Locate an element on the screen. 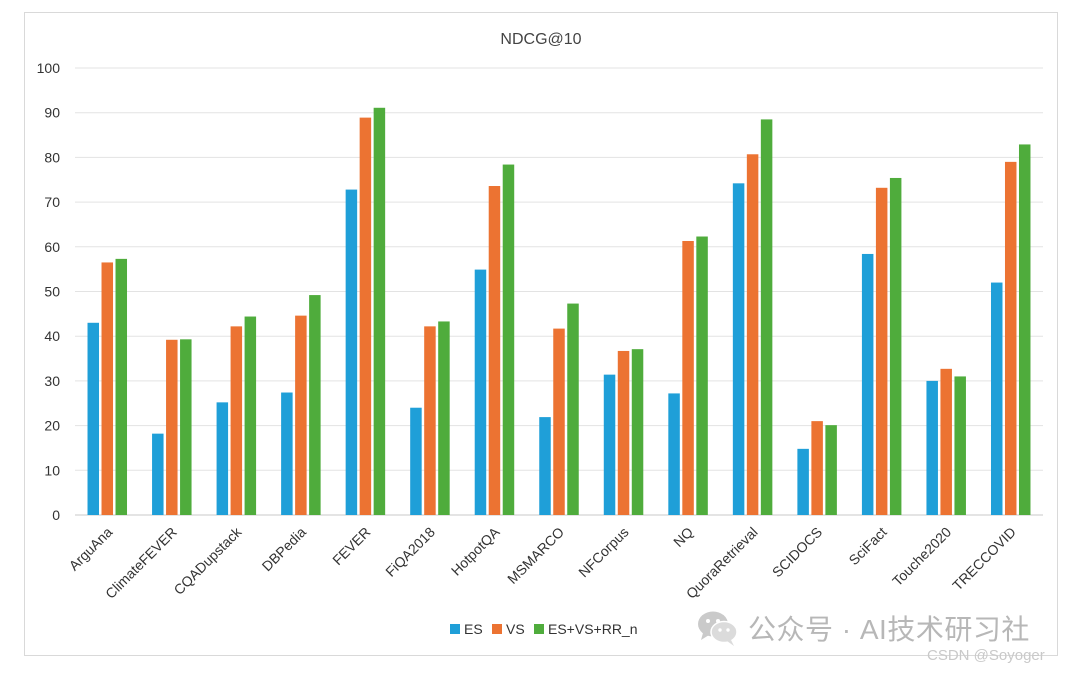  x-tick-label: FEVER is located at coordinates (351, 546).